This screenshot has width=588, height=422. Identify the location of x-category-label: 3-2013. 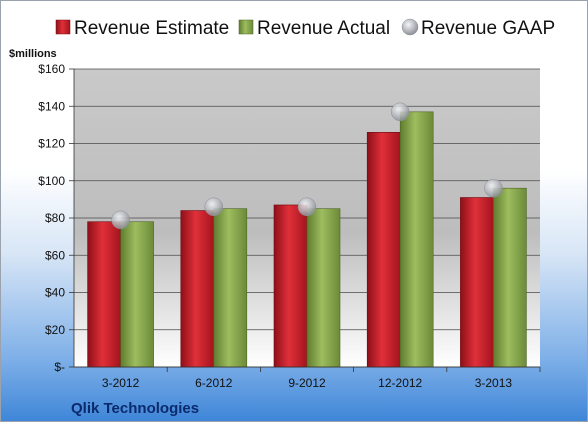
(494, 383).